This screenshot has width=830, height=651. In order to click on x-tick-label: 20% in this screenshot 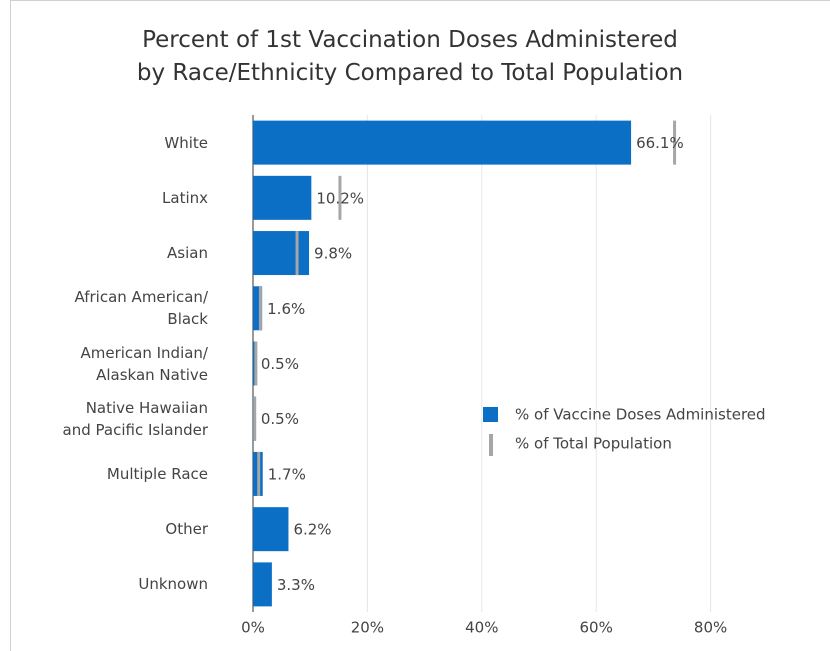, I will do `click(367, 628)`.